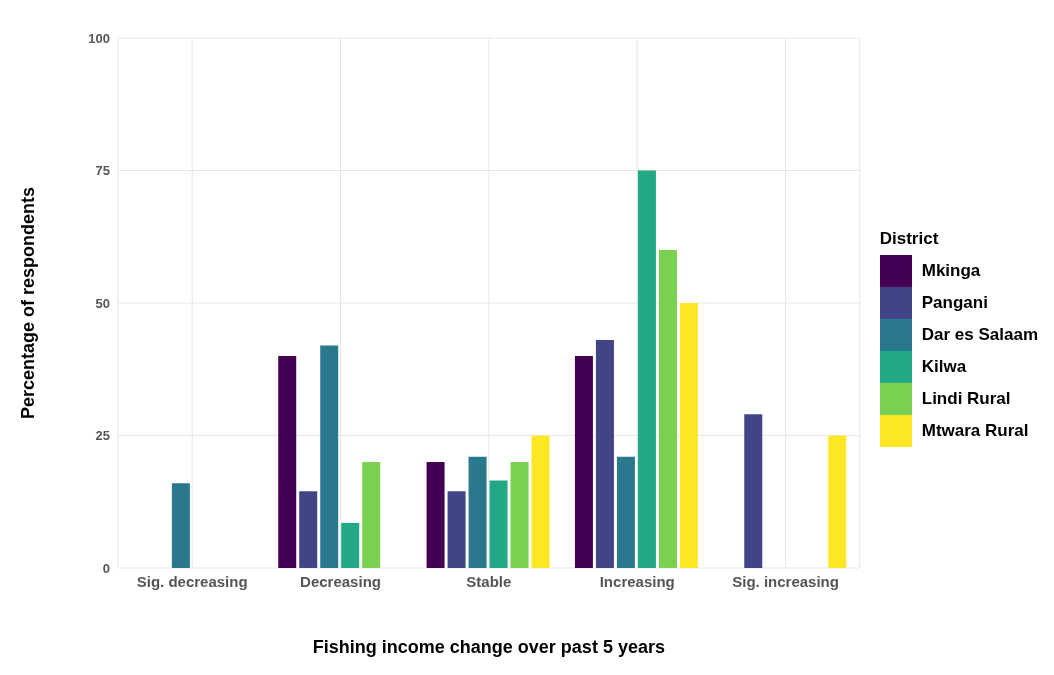 The height and width of the screenshot is (675, 1054). What do you see at coordinates (99, 38) in the screenshot?
I see `y-tick-label: 100` at bounding box center [99, 38].